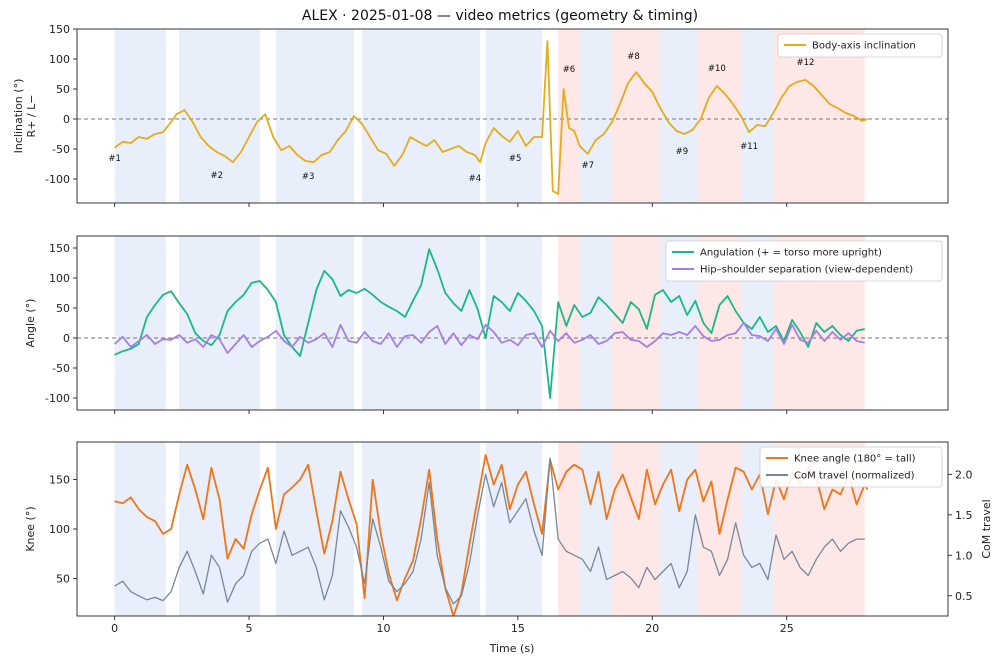 This screenshot has width=1000, height=664. I want to click on segment-label-11: #11, so click(749, 147).